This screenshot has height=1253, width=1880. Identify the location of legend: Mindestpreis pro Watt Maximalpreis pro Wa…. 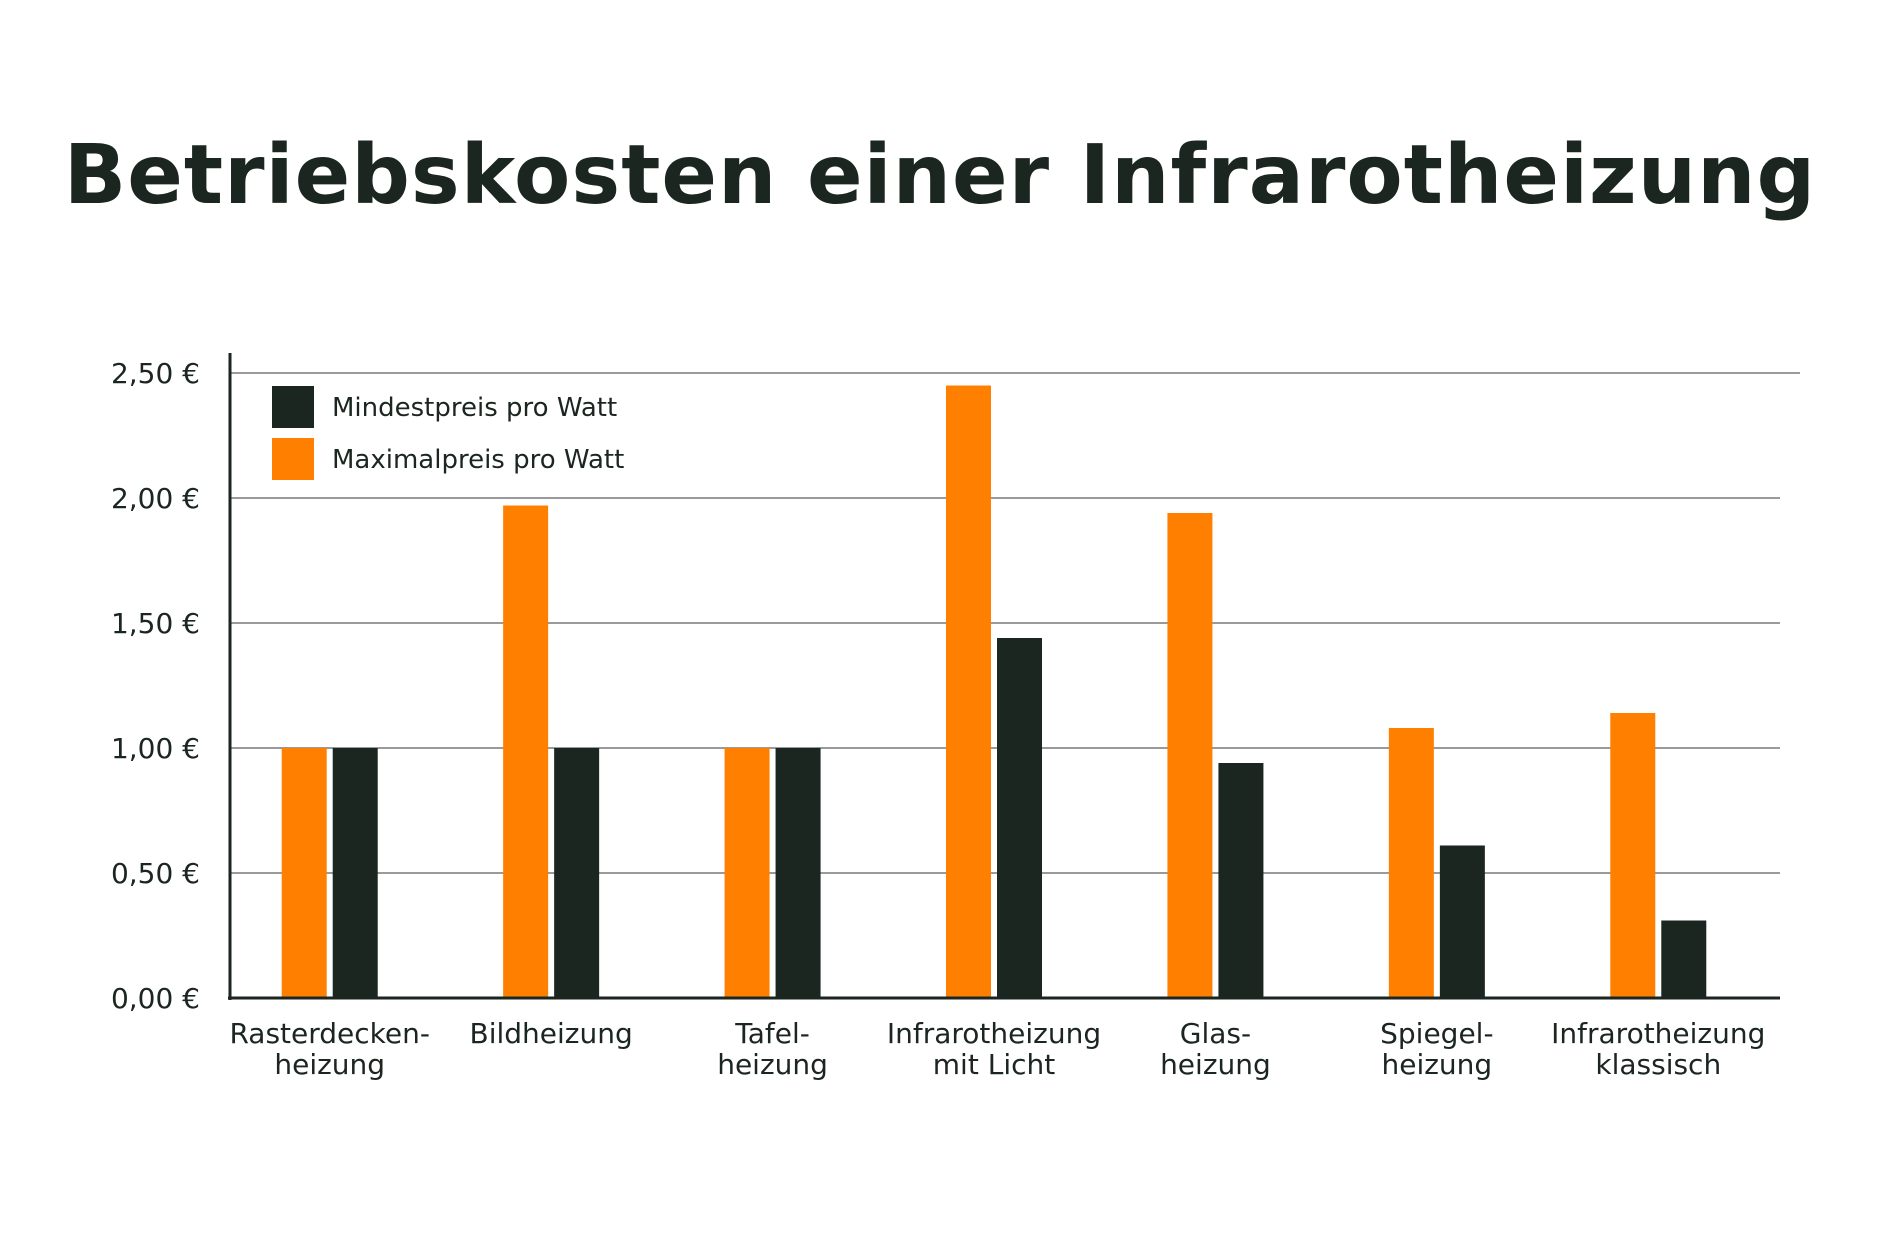
(448, 433).